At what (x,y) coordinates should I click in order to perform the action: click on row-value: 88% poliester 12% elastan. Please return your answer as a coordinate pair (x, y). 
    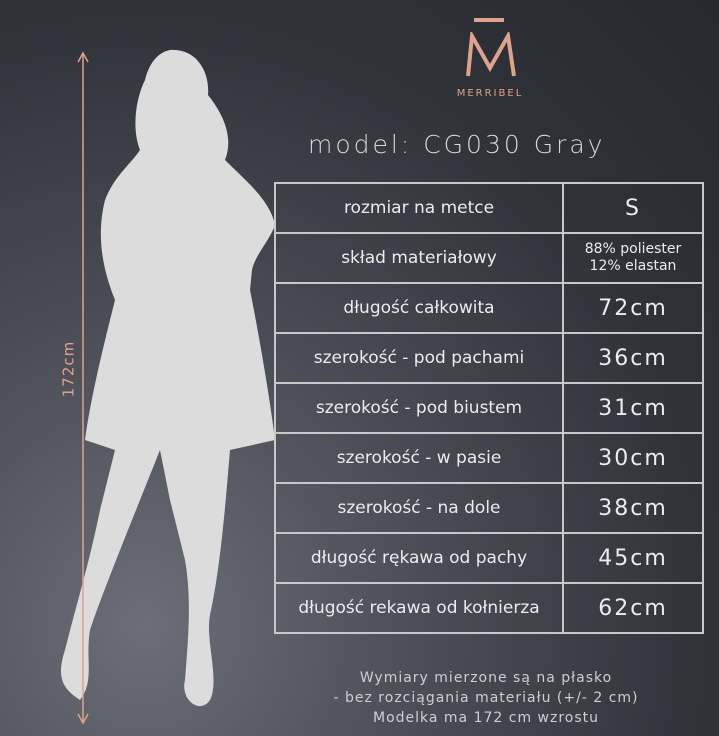
    Looking at the image, I should click on (633, 258).